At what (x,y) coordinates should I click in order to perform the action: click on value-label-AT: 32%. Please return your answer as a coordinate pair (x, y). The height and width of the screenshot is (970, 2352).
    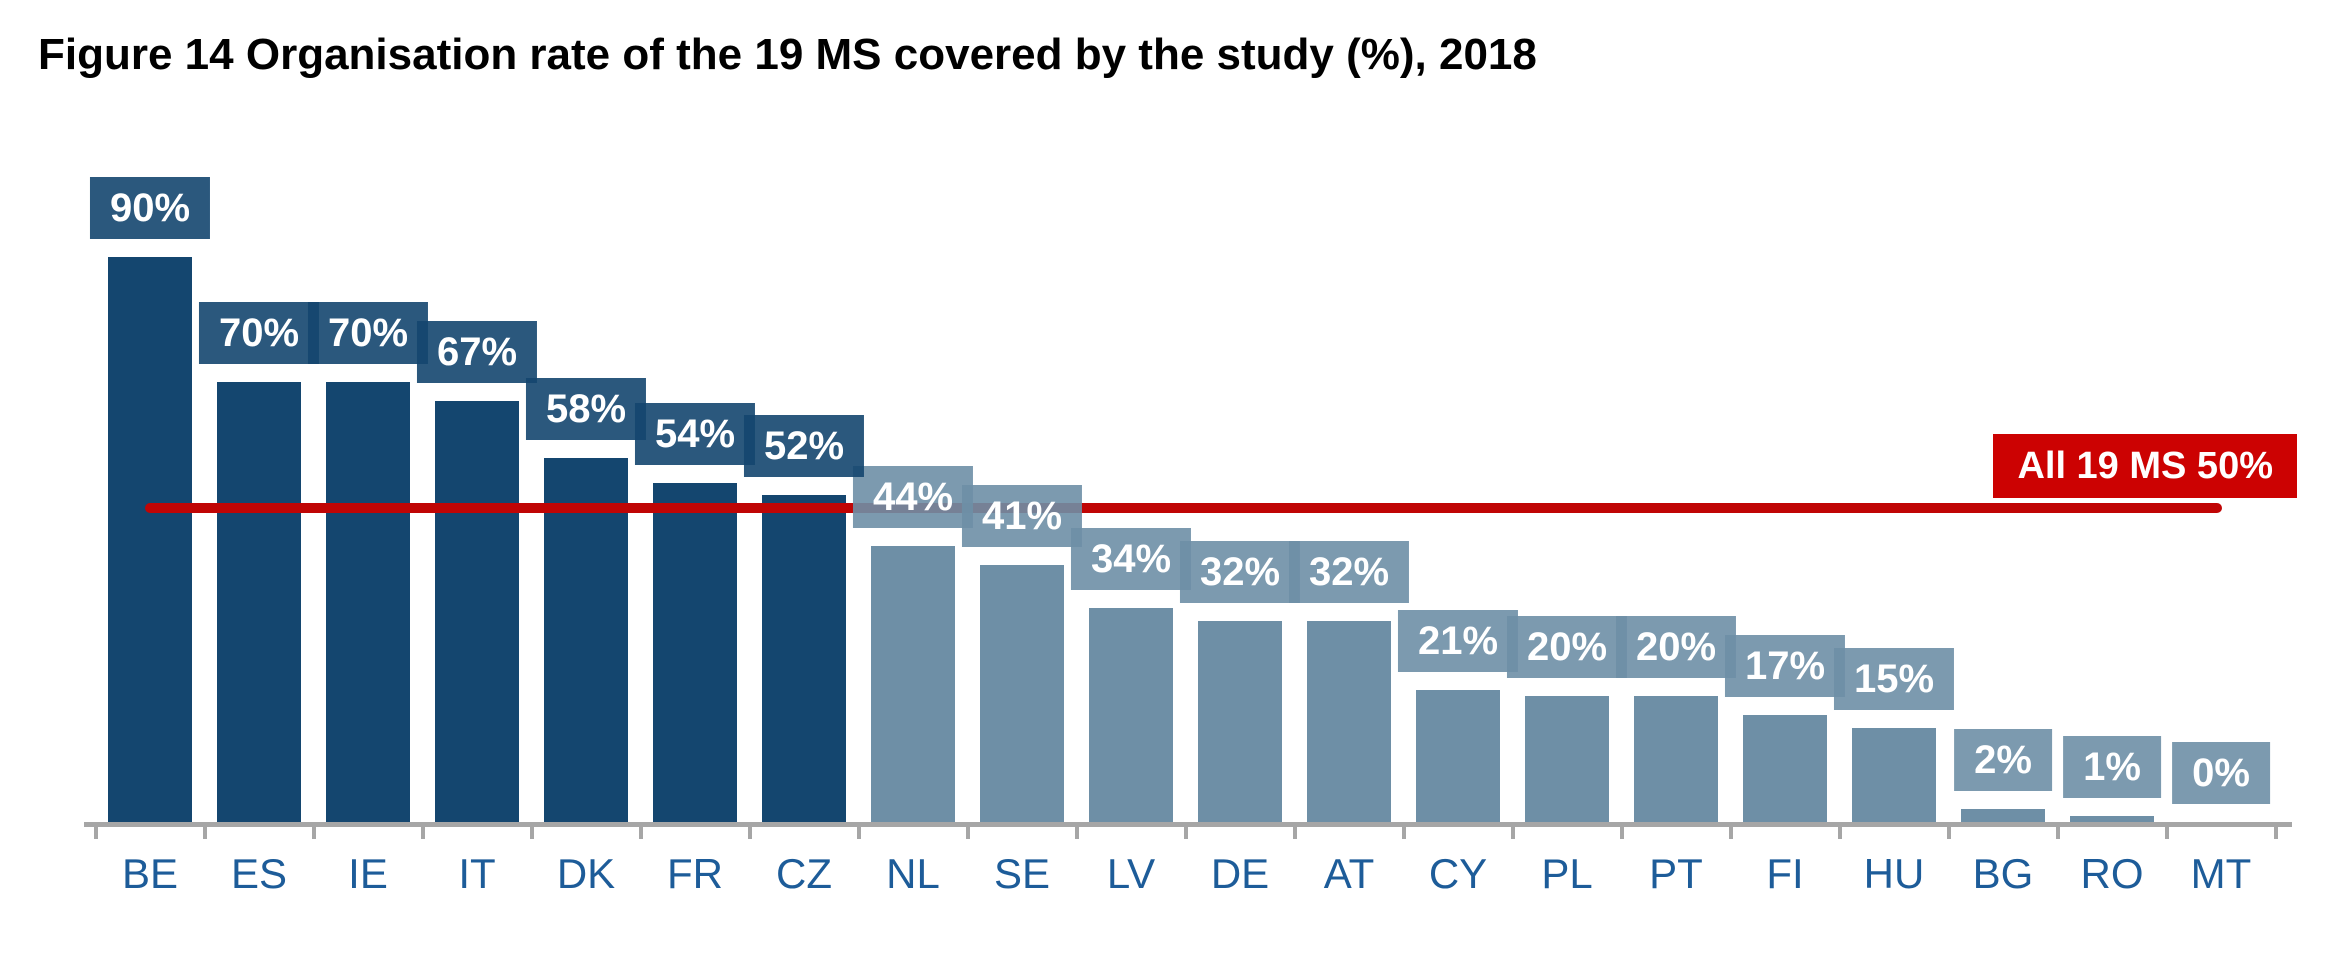
    Looking at the image, I should click on (1349, 572).